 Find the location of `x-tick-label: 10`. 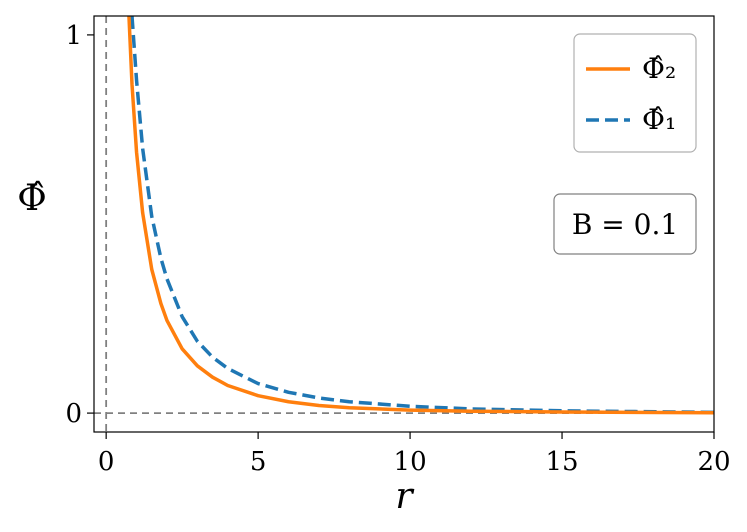

x-tick-label: 10 is located at coordinates (410, 462).